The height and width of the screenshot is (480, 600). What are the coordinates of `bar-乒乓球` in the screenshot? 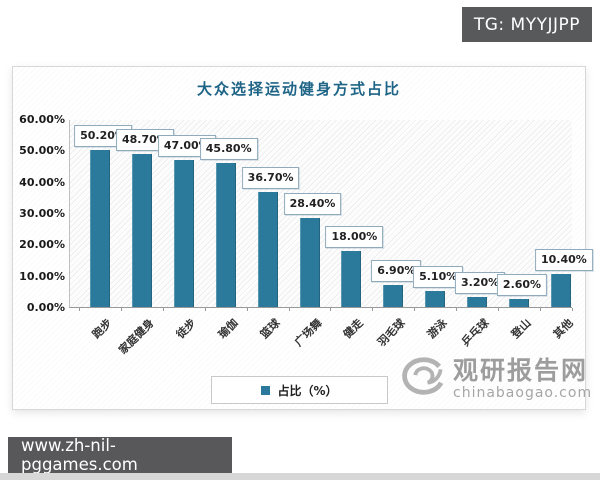 It's located at (477, 302).